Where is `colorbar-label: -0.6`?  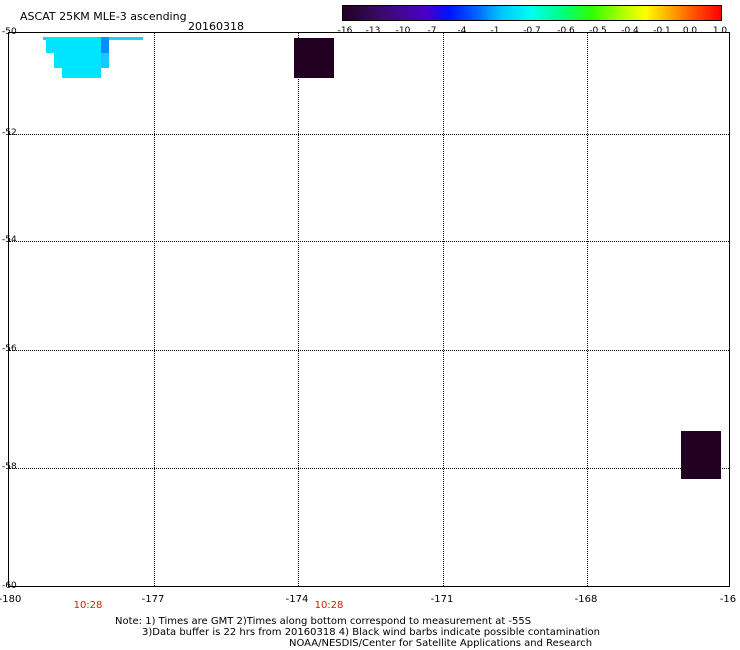
colorbar-label: -0.6 is located at coordinates (566, 31).